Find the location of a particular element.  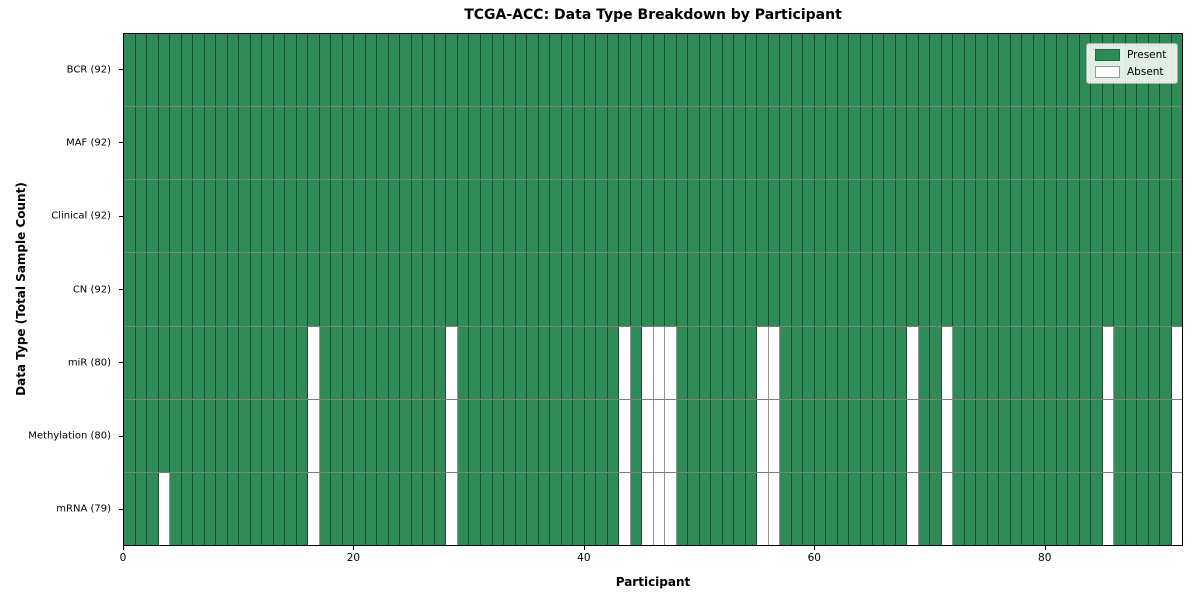

y-tick-mark is located at coordinates (121, 509).